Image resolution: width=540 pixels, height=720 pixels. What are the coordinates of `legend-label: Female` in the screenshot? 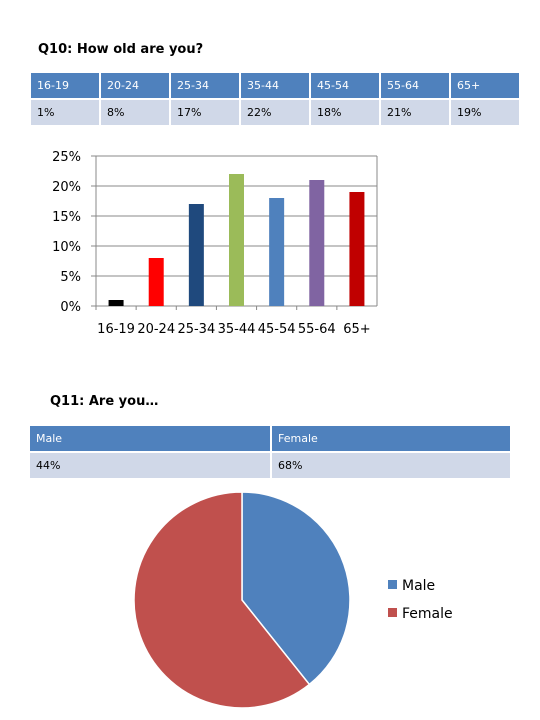 It's located at (427, 614).